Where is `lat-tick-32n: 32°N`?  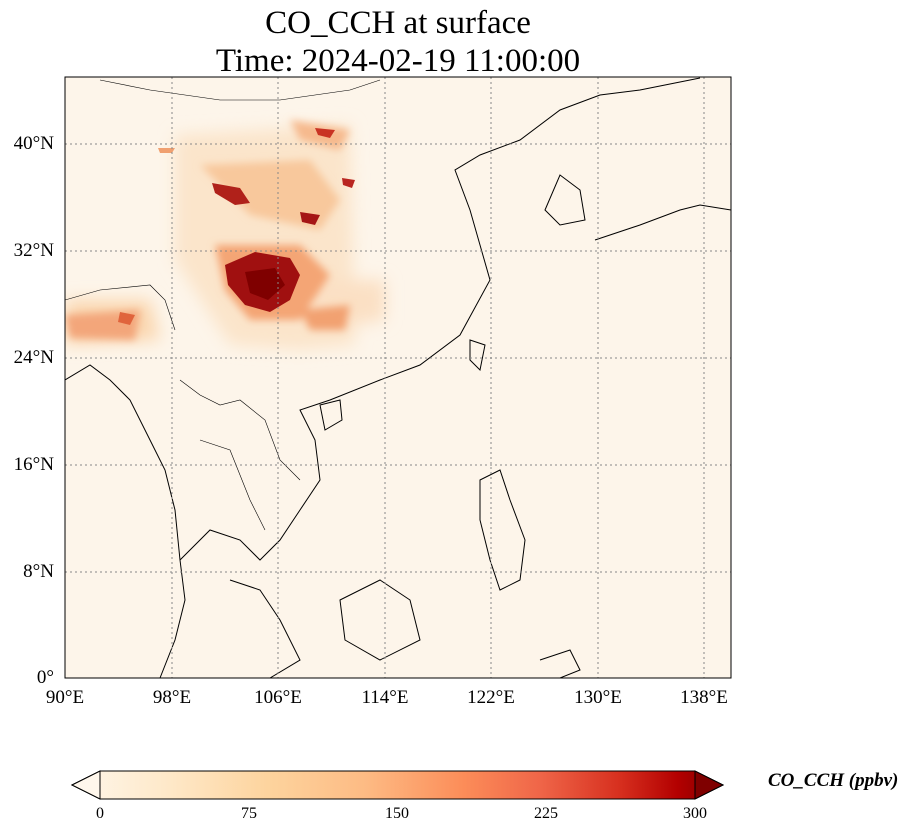 lat-tick-32n: 32°N is located at coordinates (33, 250).